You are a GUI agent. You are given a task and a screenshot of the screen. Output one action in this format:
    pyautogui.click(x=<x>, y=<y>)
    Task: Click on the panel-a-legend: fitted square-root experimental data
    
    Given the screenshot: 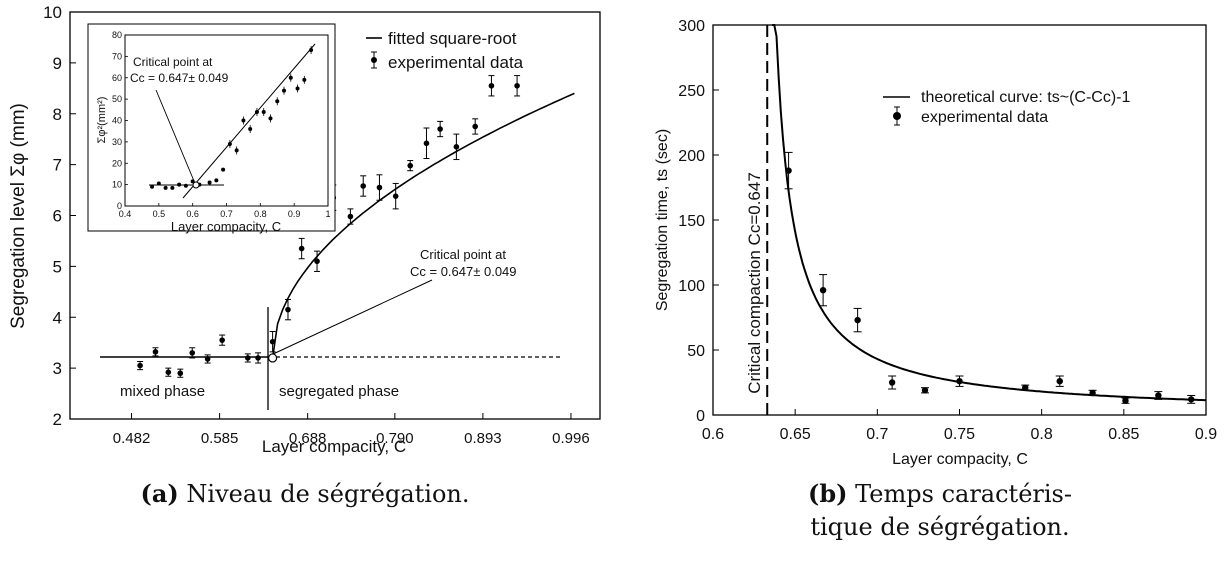 What is the action you would take?
    pyautogui.click(x=445, y=50)
    